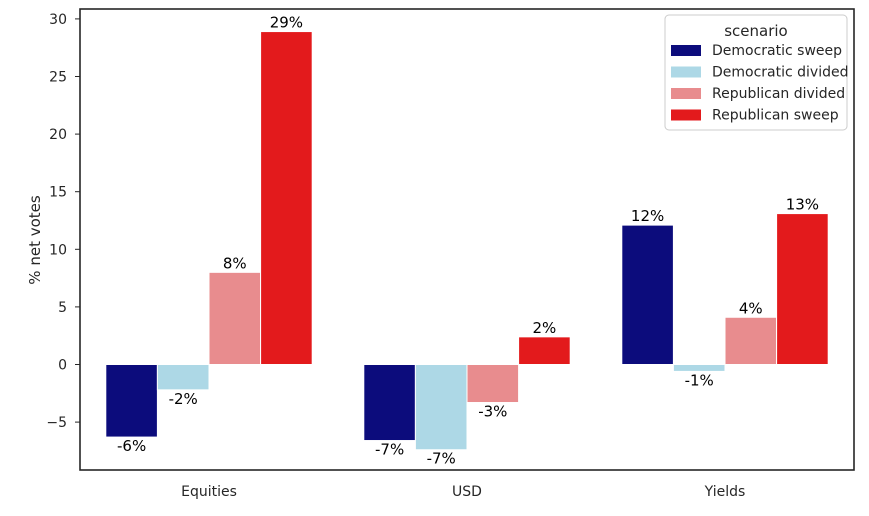  I want to click on y-tick-label: 10, so click(58, 250).